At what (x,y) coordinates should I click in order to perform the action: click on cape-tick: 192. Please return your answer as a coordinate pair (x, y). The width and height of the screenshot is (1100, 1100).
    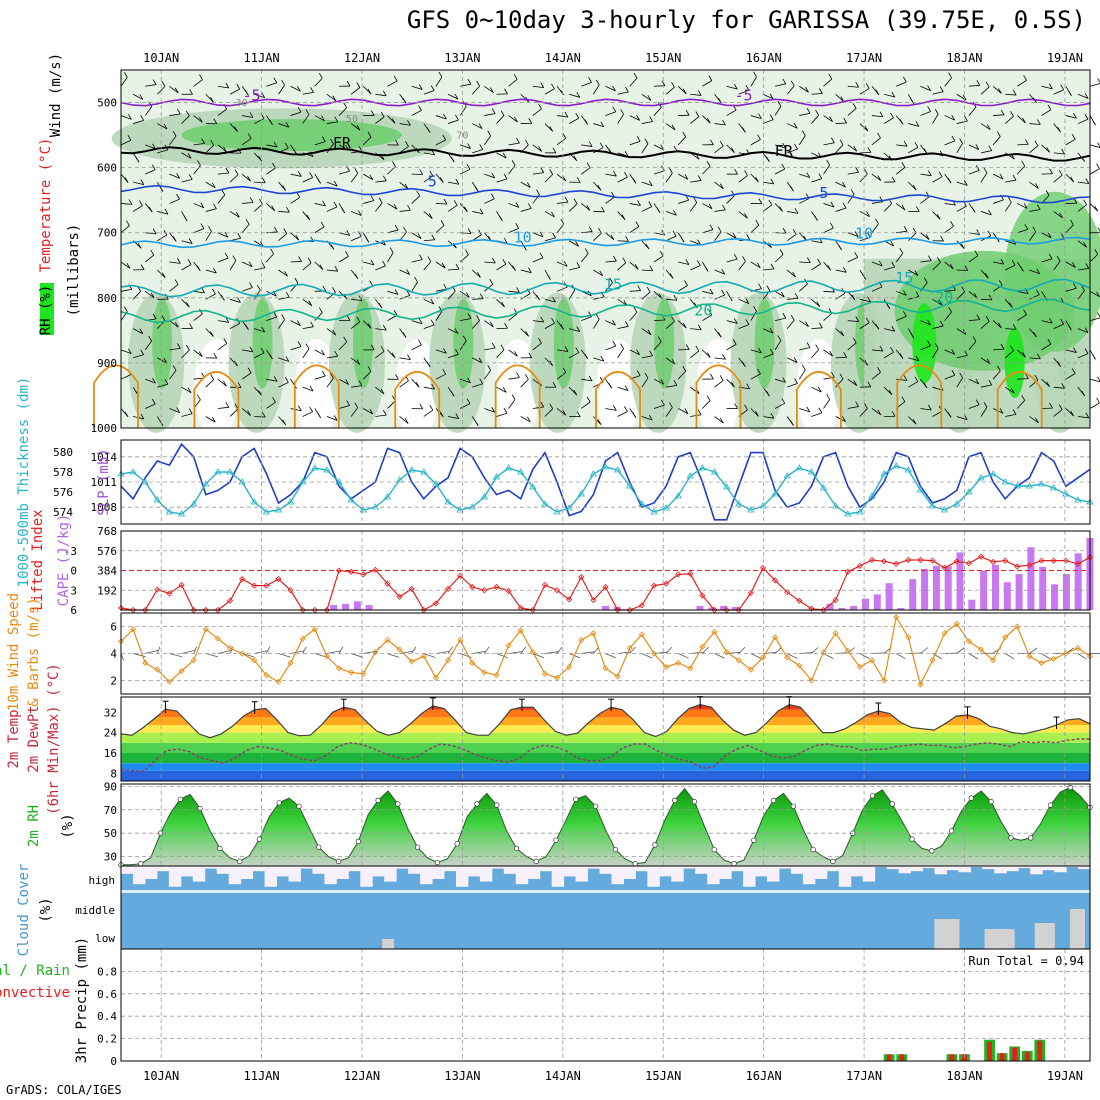
    Looking at the image, I should click on (107, 590).